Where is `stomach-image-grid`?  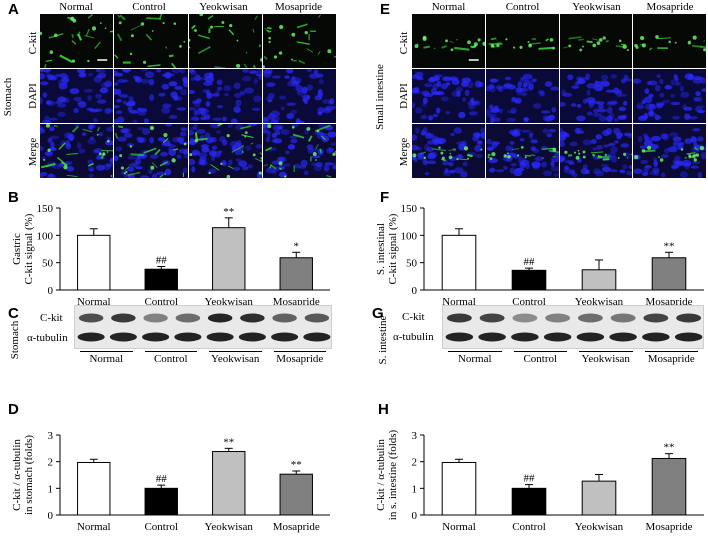
stomach-image-grid is located at coordinates (188, 96).